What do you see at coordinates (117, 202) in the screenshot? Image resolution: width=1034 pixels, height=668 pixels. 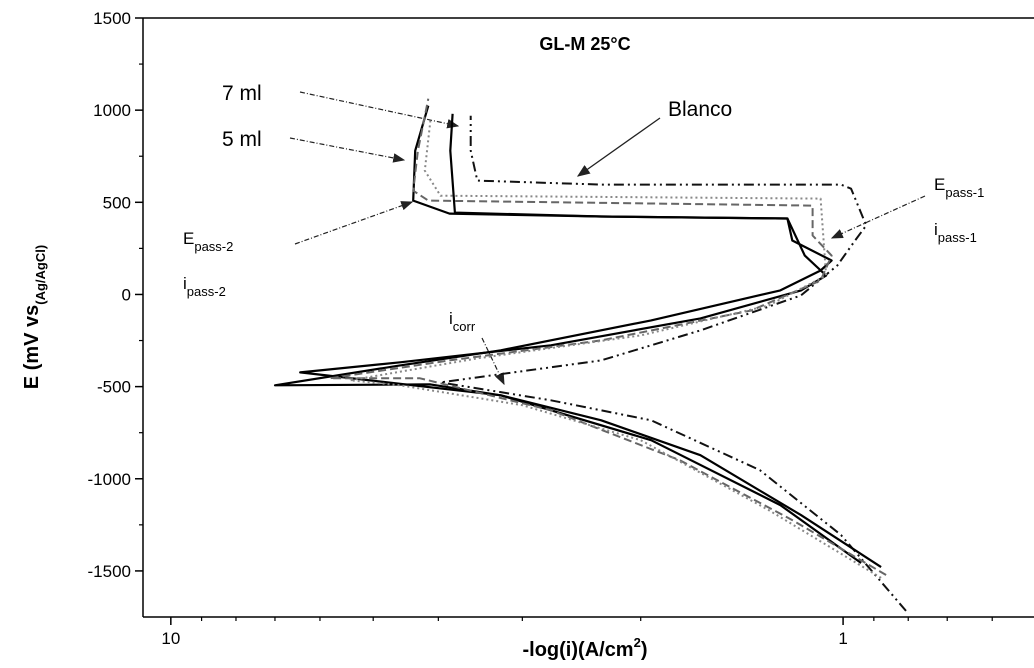 I see `y-tick-label: 500` at bounding box center [117, 202].